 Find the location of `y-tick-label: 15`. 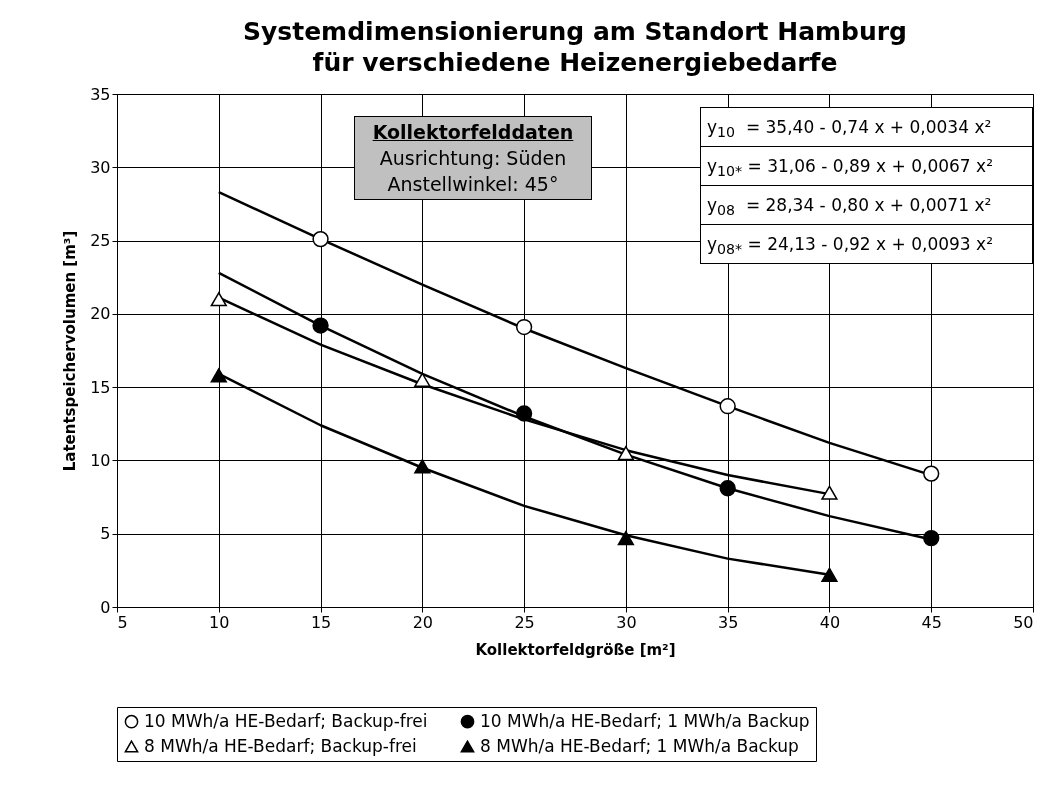

y-tick-label: 15 is located at coordinates (100, 387).